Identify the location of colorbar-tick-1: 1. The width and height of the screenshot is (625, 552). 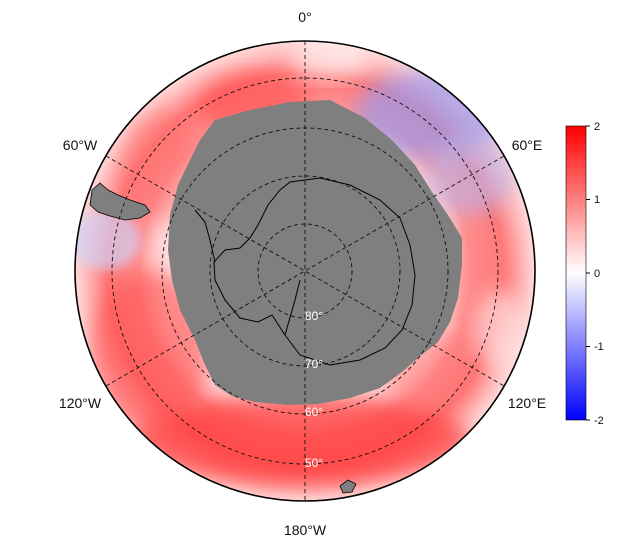
(597, 200).